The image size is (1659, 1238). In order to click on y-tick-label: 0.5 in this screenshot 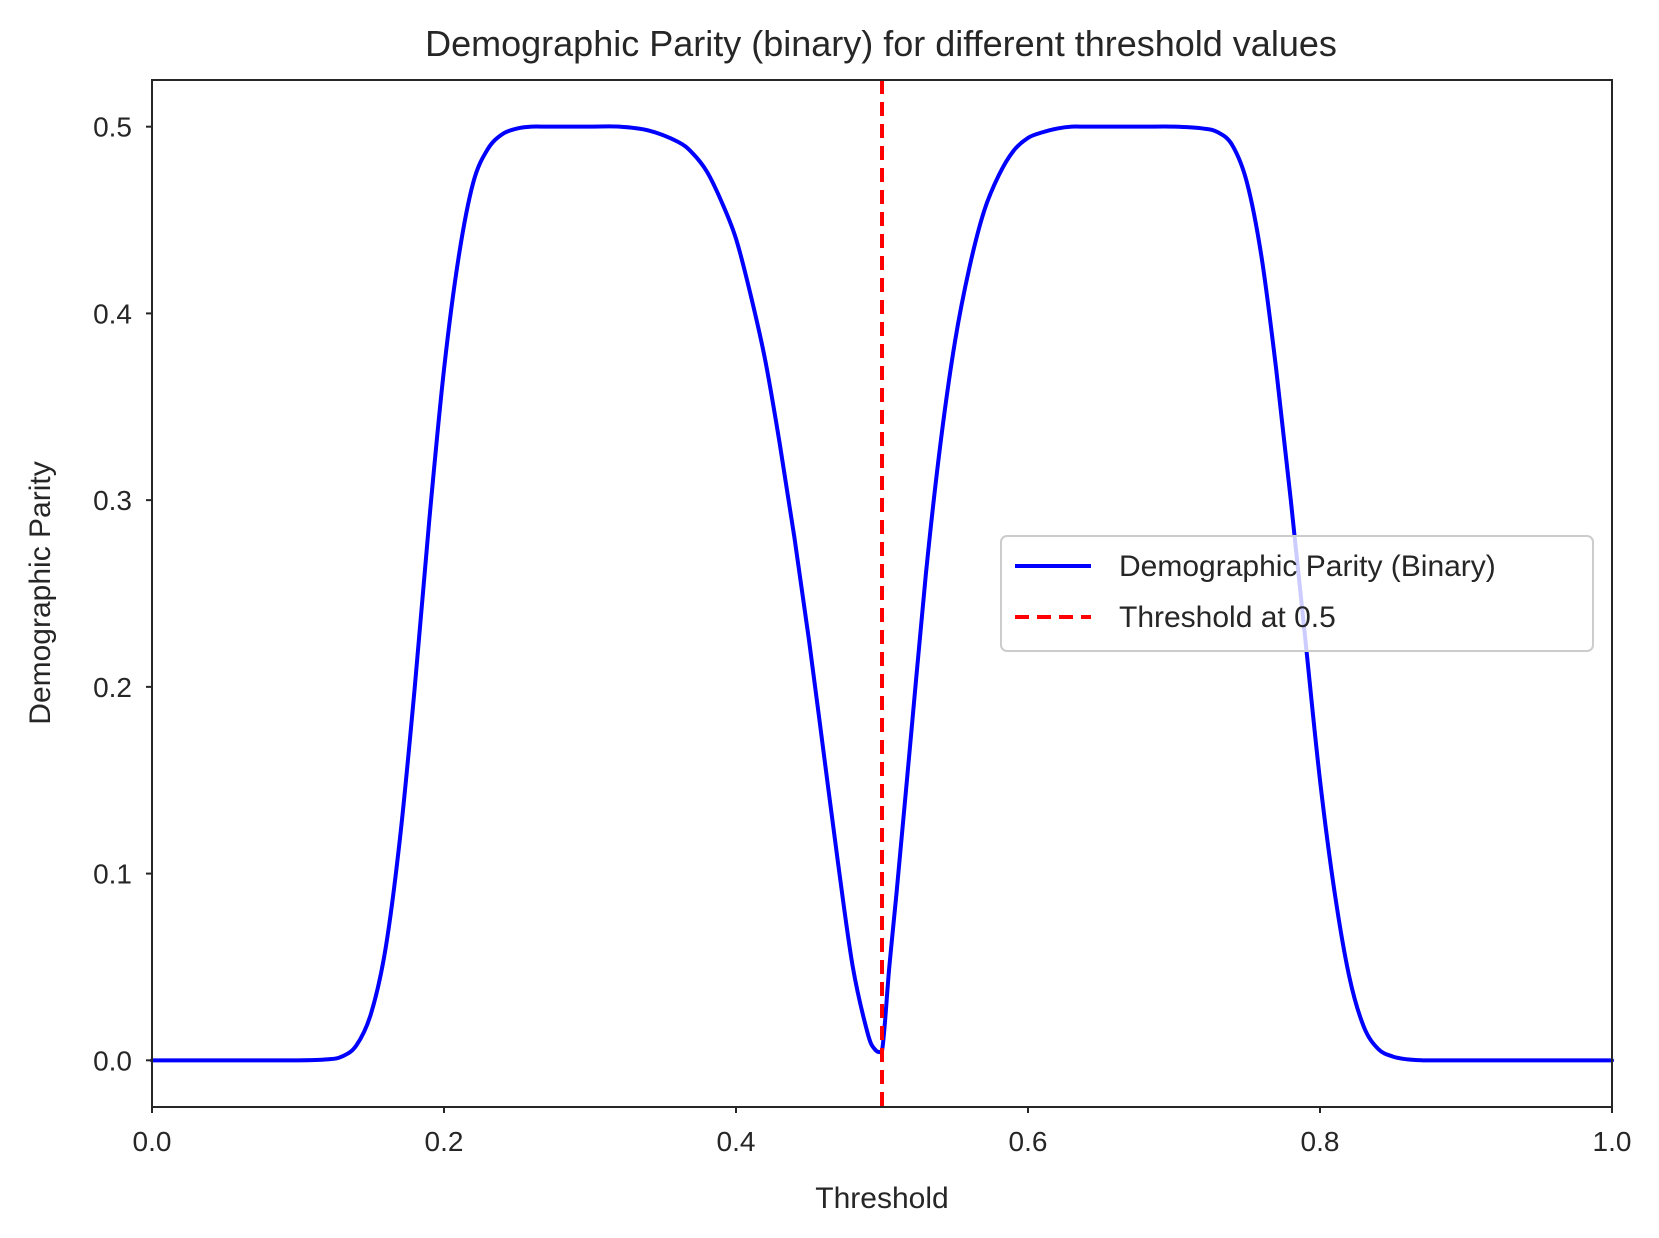, I will do `click(112, 127)`.